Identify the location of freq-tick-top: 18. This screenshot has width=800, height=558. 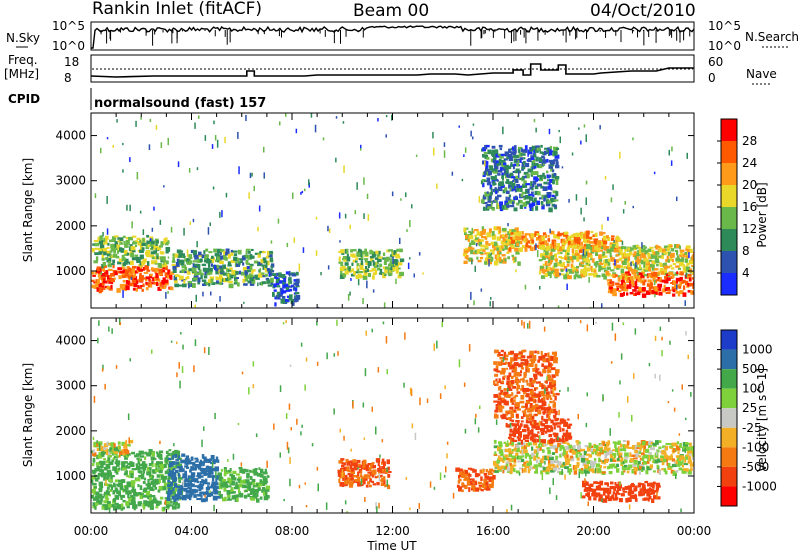
(71, 62).